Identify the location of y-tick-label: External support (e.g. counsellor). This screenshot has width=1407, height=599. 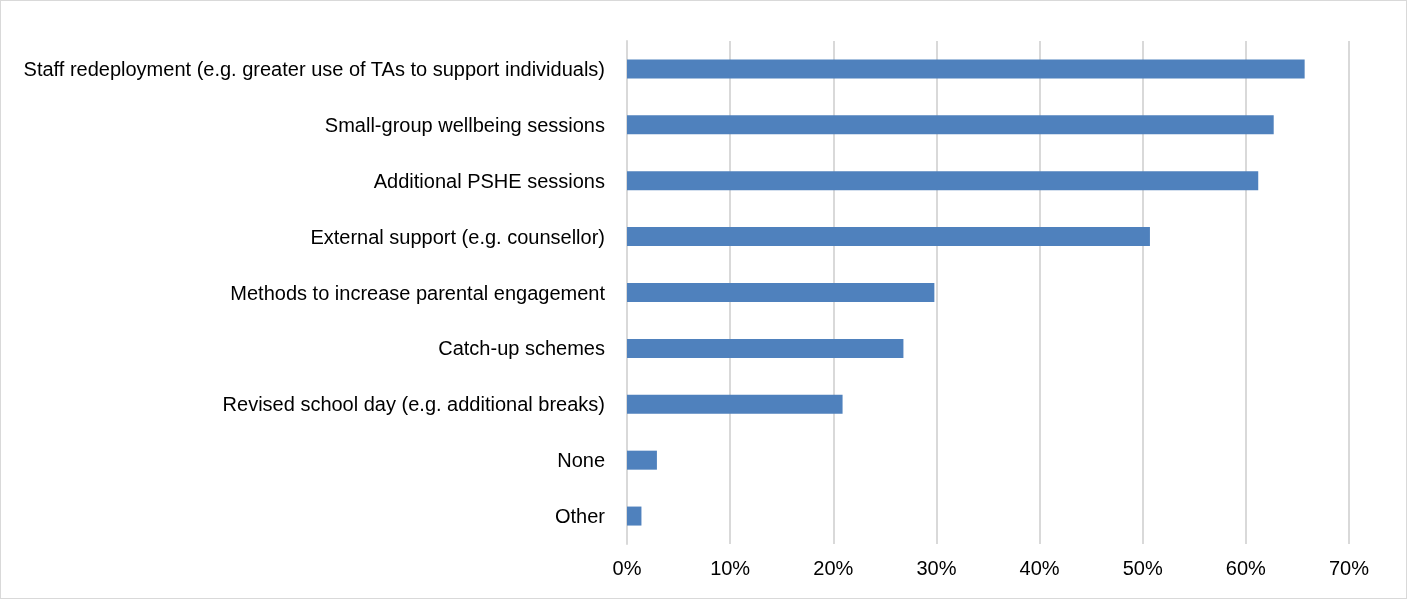
(457, 236).